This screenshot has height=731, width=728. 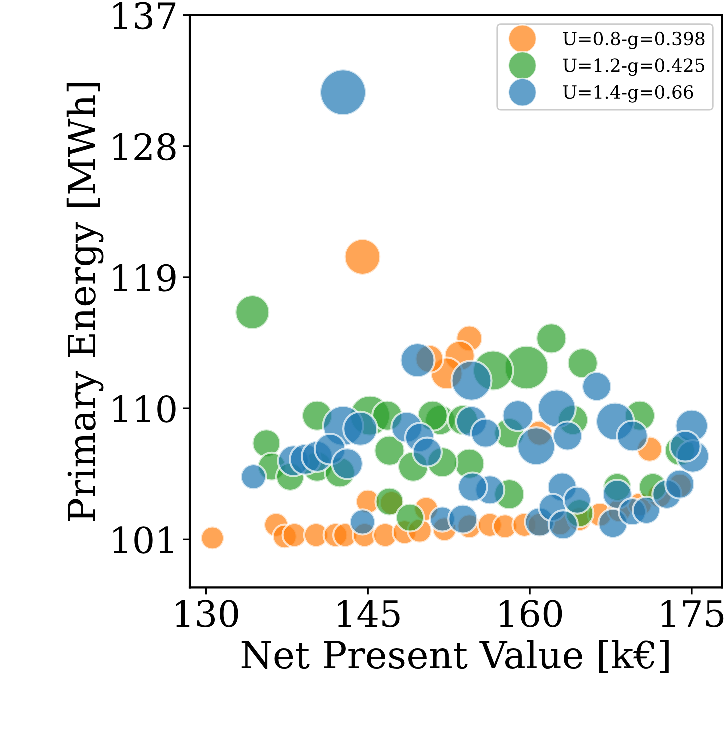 I want to click on legend-label: U=0.8-g=0.398, so click(x=634, y=41).